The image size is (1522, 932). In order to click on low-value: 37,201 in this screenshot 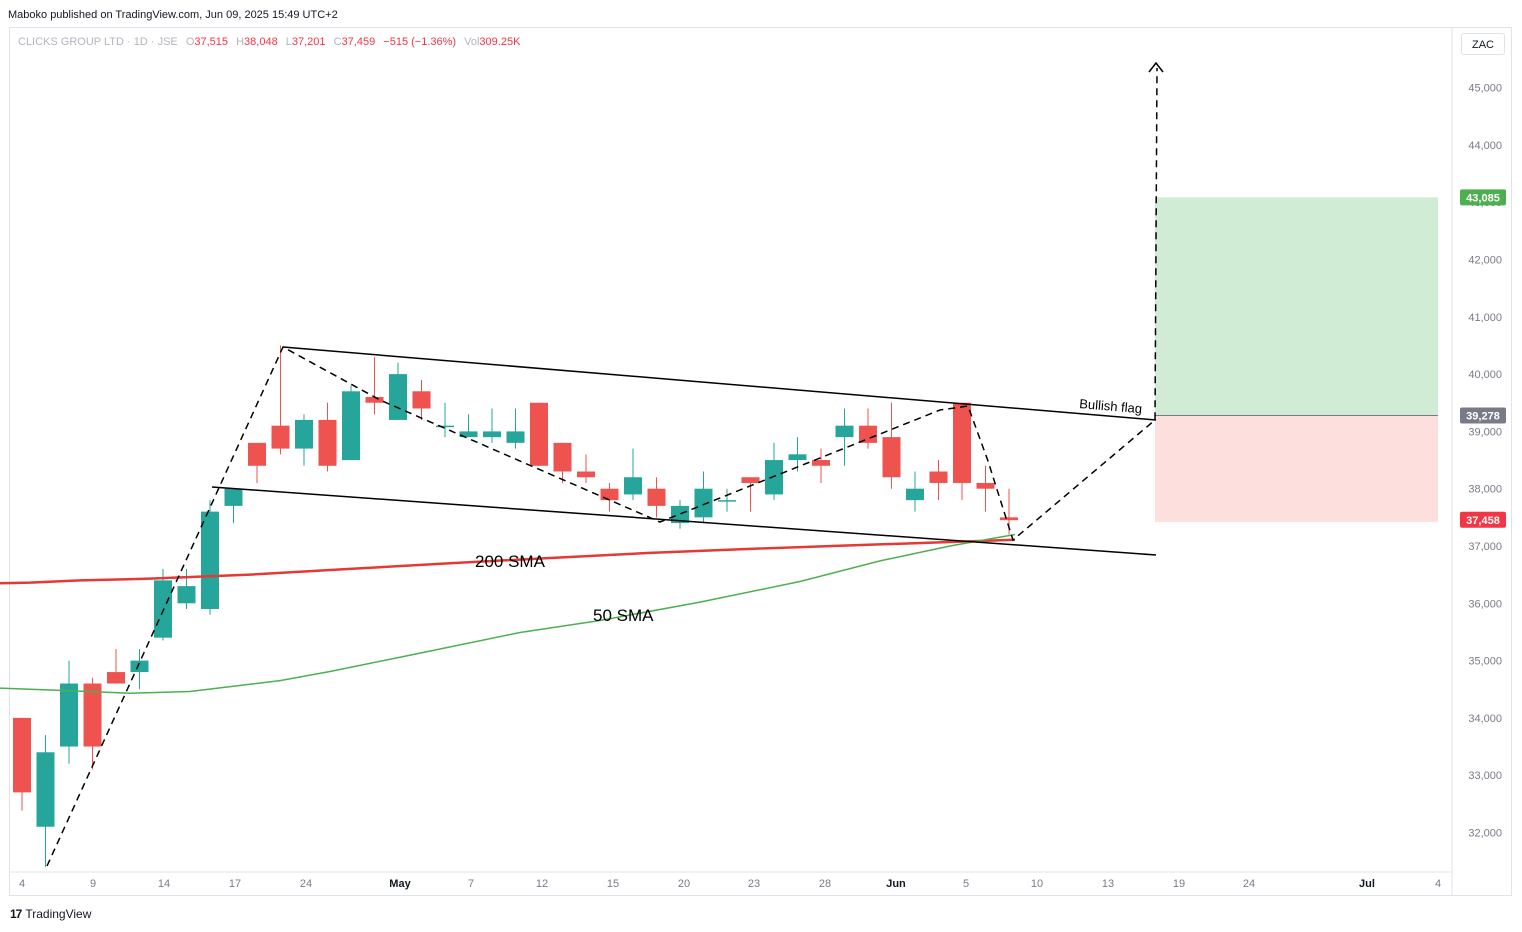, I will do `click(308, 42)`.